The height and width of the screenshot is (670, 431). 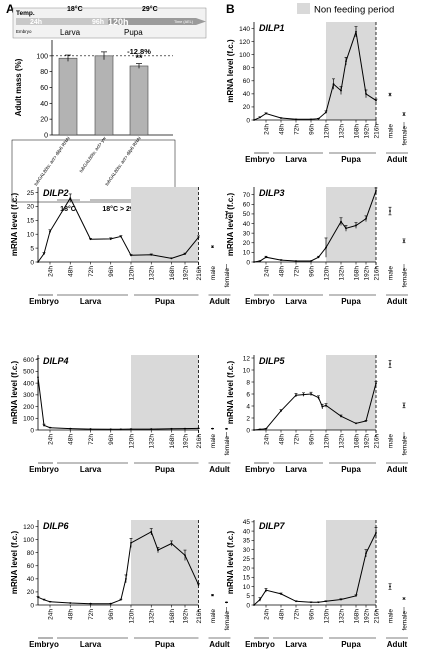 I want to click on x-tick-label: 72h, so click(x=91, y=271).